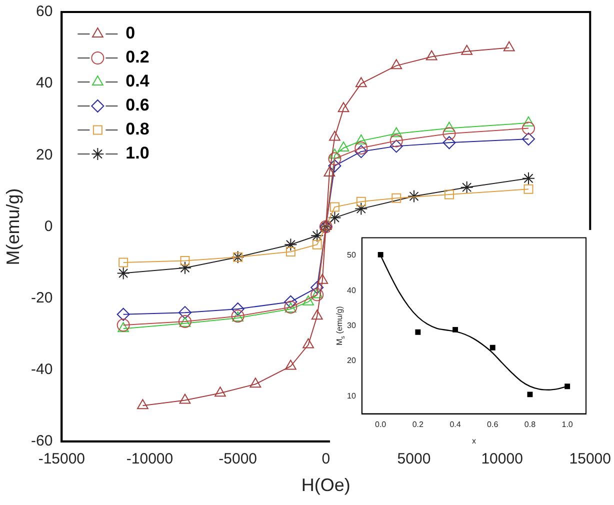  Describe the element at coordinates (138, 105) in the screenshot. I see `legend-label: 0.6` at that location.